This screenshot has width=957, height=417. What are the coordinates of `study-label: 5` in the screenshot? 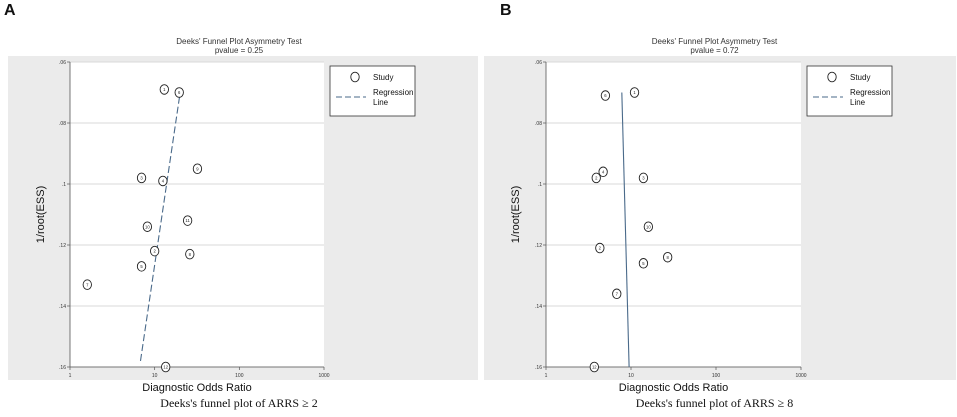 It's located at (643, 263).